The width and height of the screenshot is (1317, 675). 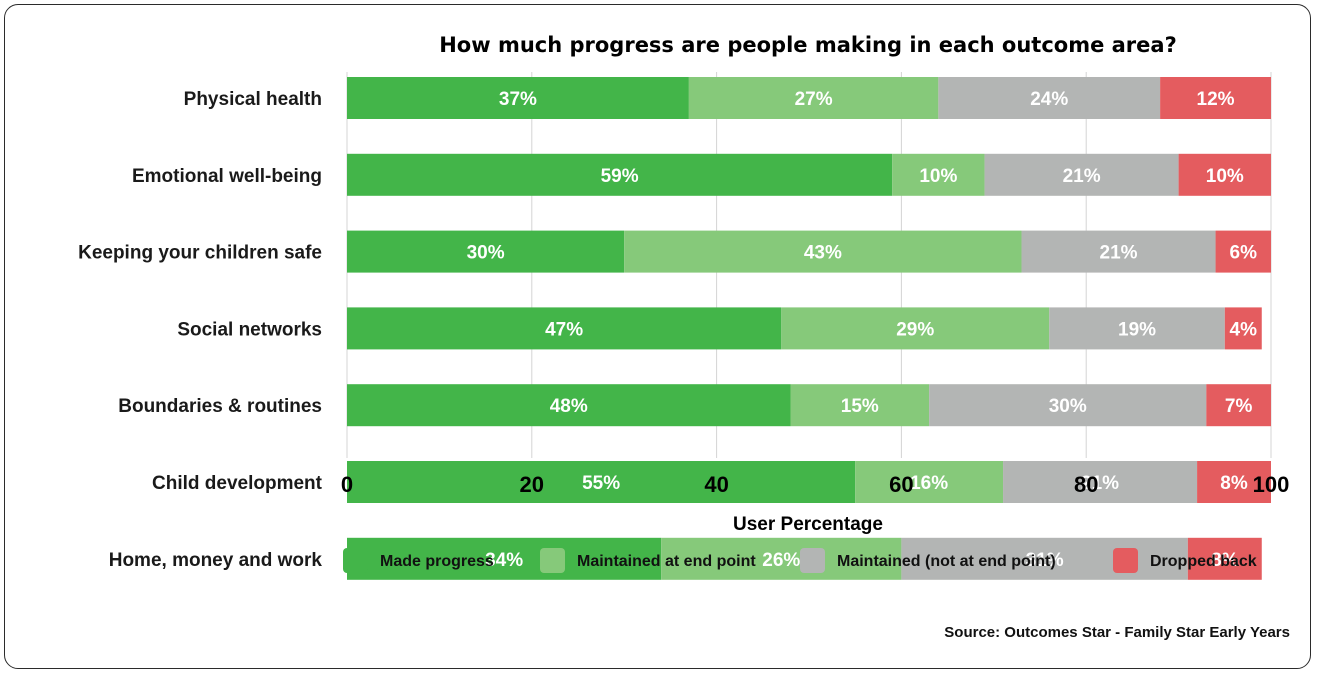 What do you see at coordinates (1086, 484) in the screenshot?
I see `x-tick-label: 80` at bounding box center [1086, 484].